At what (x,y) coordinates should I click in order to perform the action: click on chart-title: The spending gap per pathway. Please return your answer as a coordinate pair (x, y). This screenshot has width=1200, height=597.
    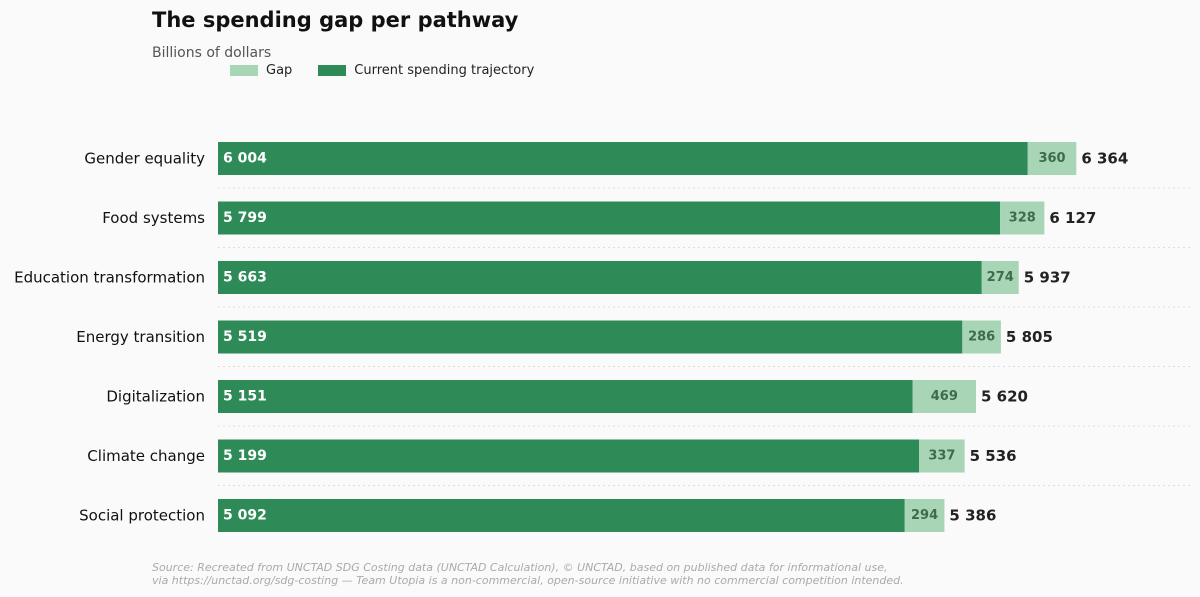
    Looking at the image, I should click on (335, 20).